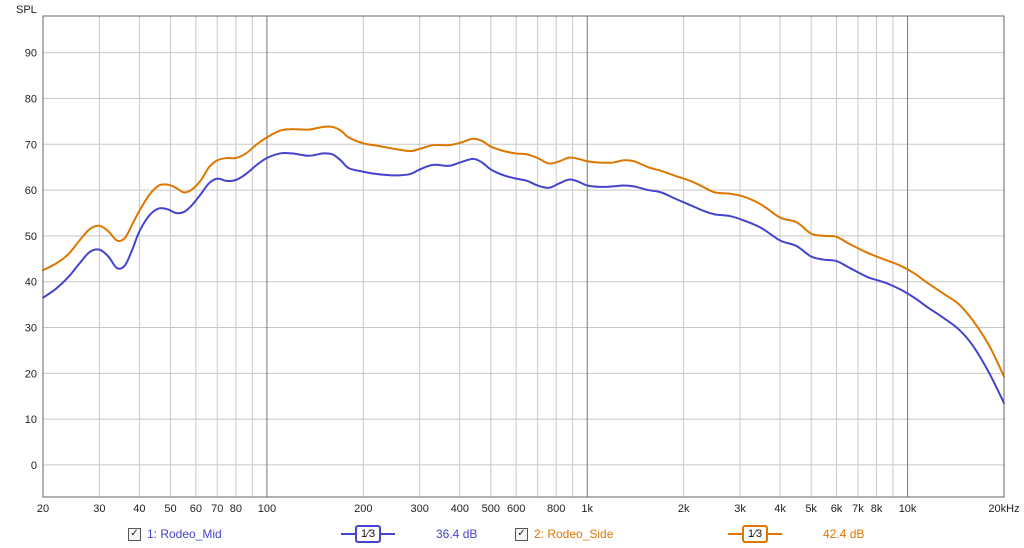  I want to click on x-tick-label: 5k, so click(811, 509).